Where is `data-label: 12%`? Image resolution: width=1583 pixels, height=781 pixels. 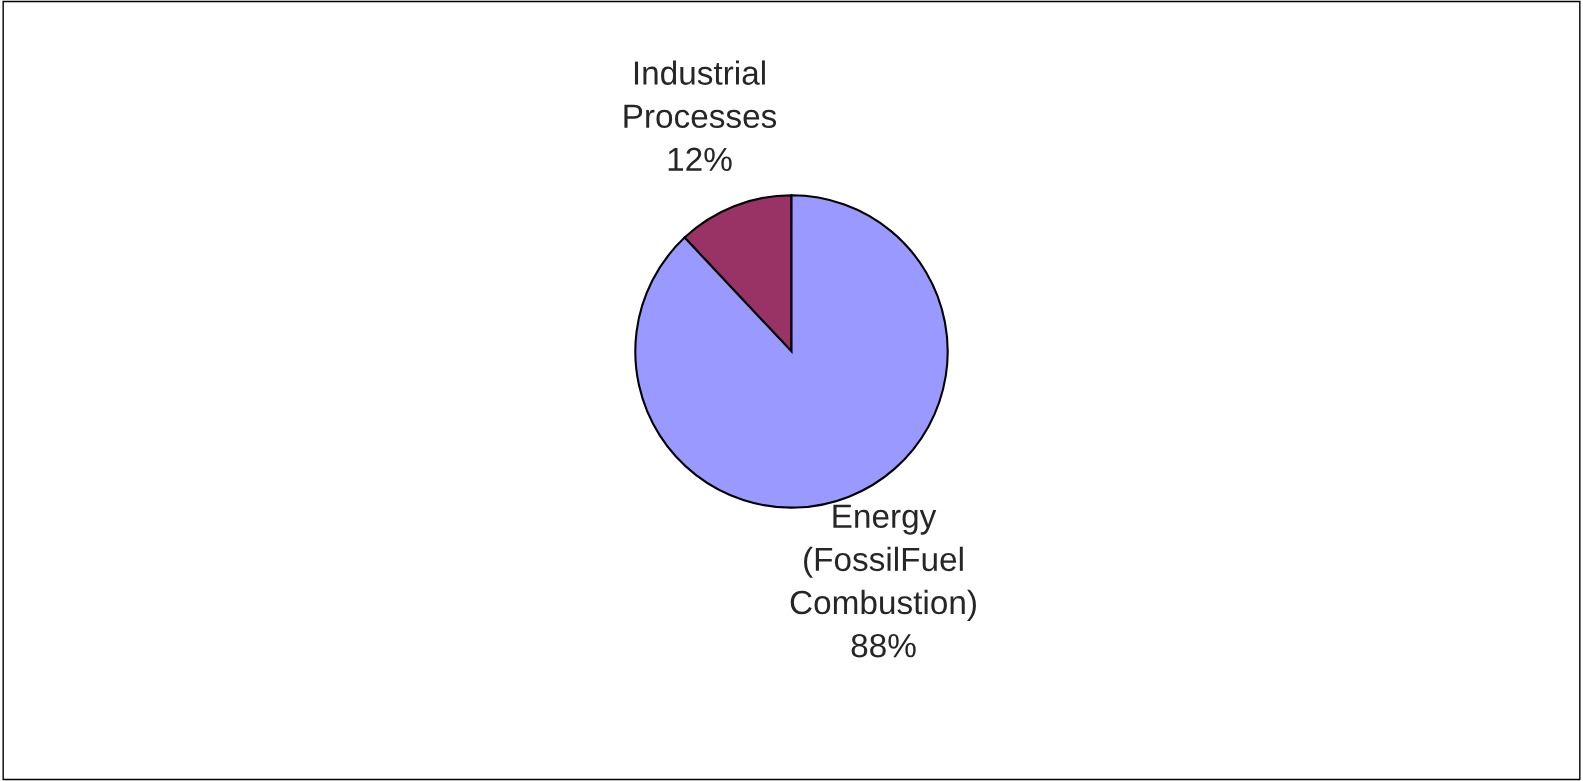 data-label: 12% is located at coordinates (700, 159).